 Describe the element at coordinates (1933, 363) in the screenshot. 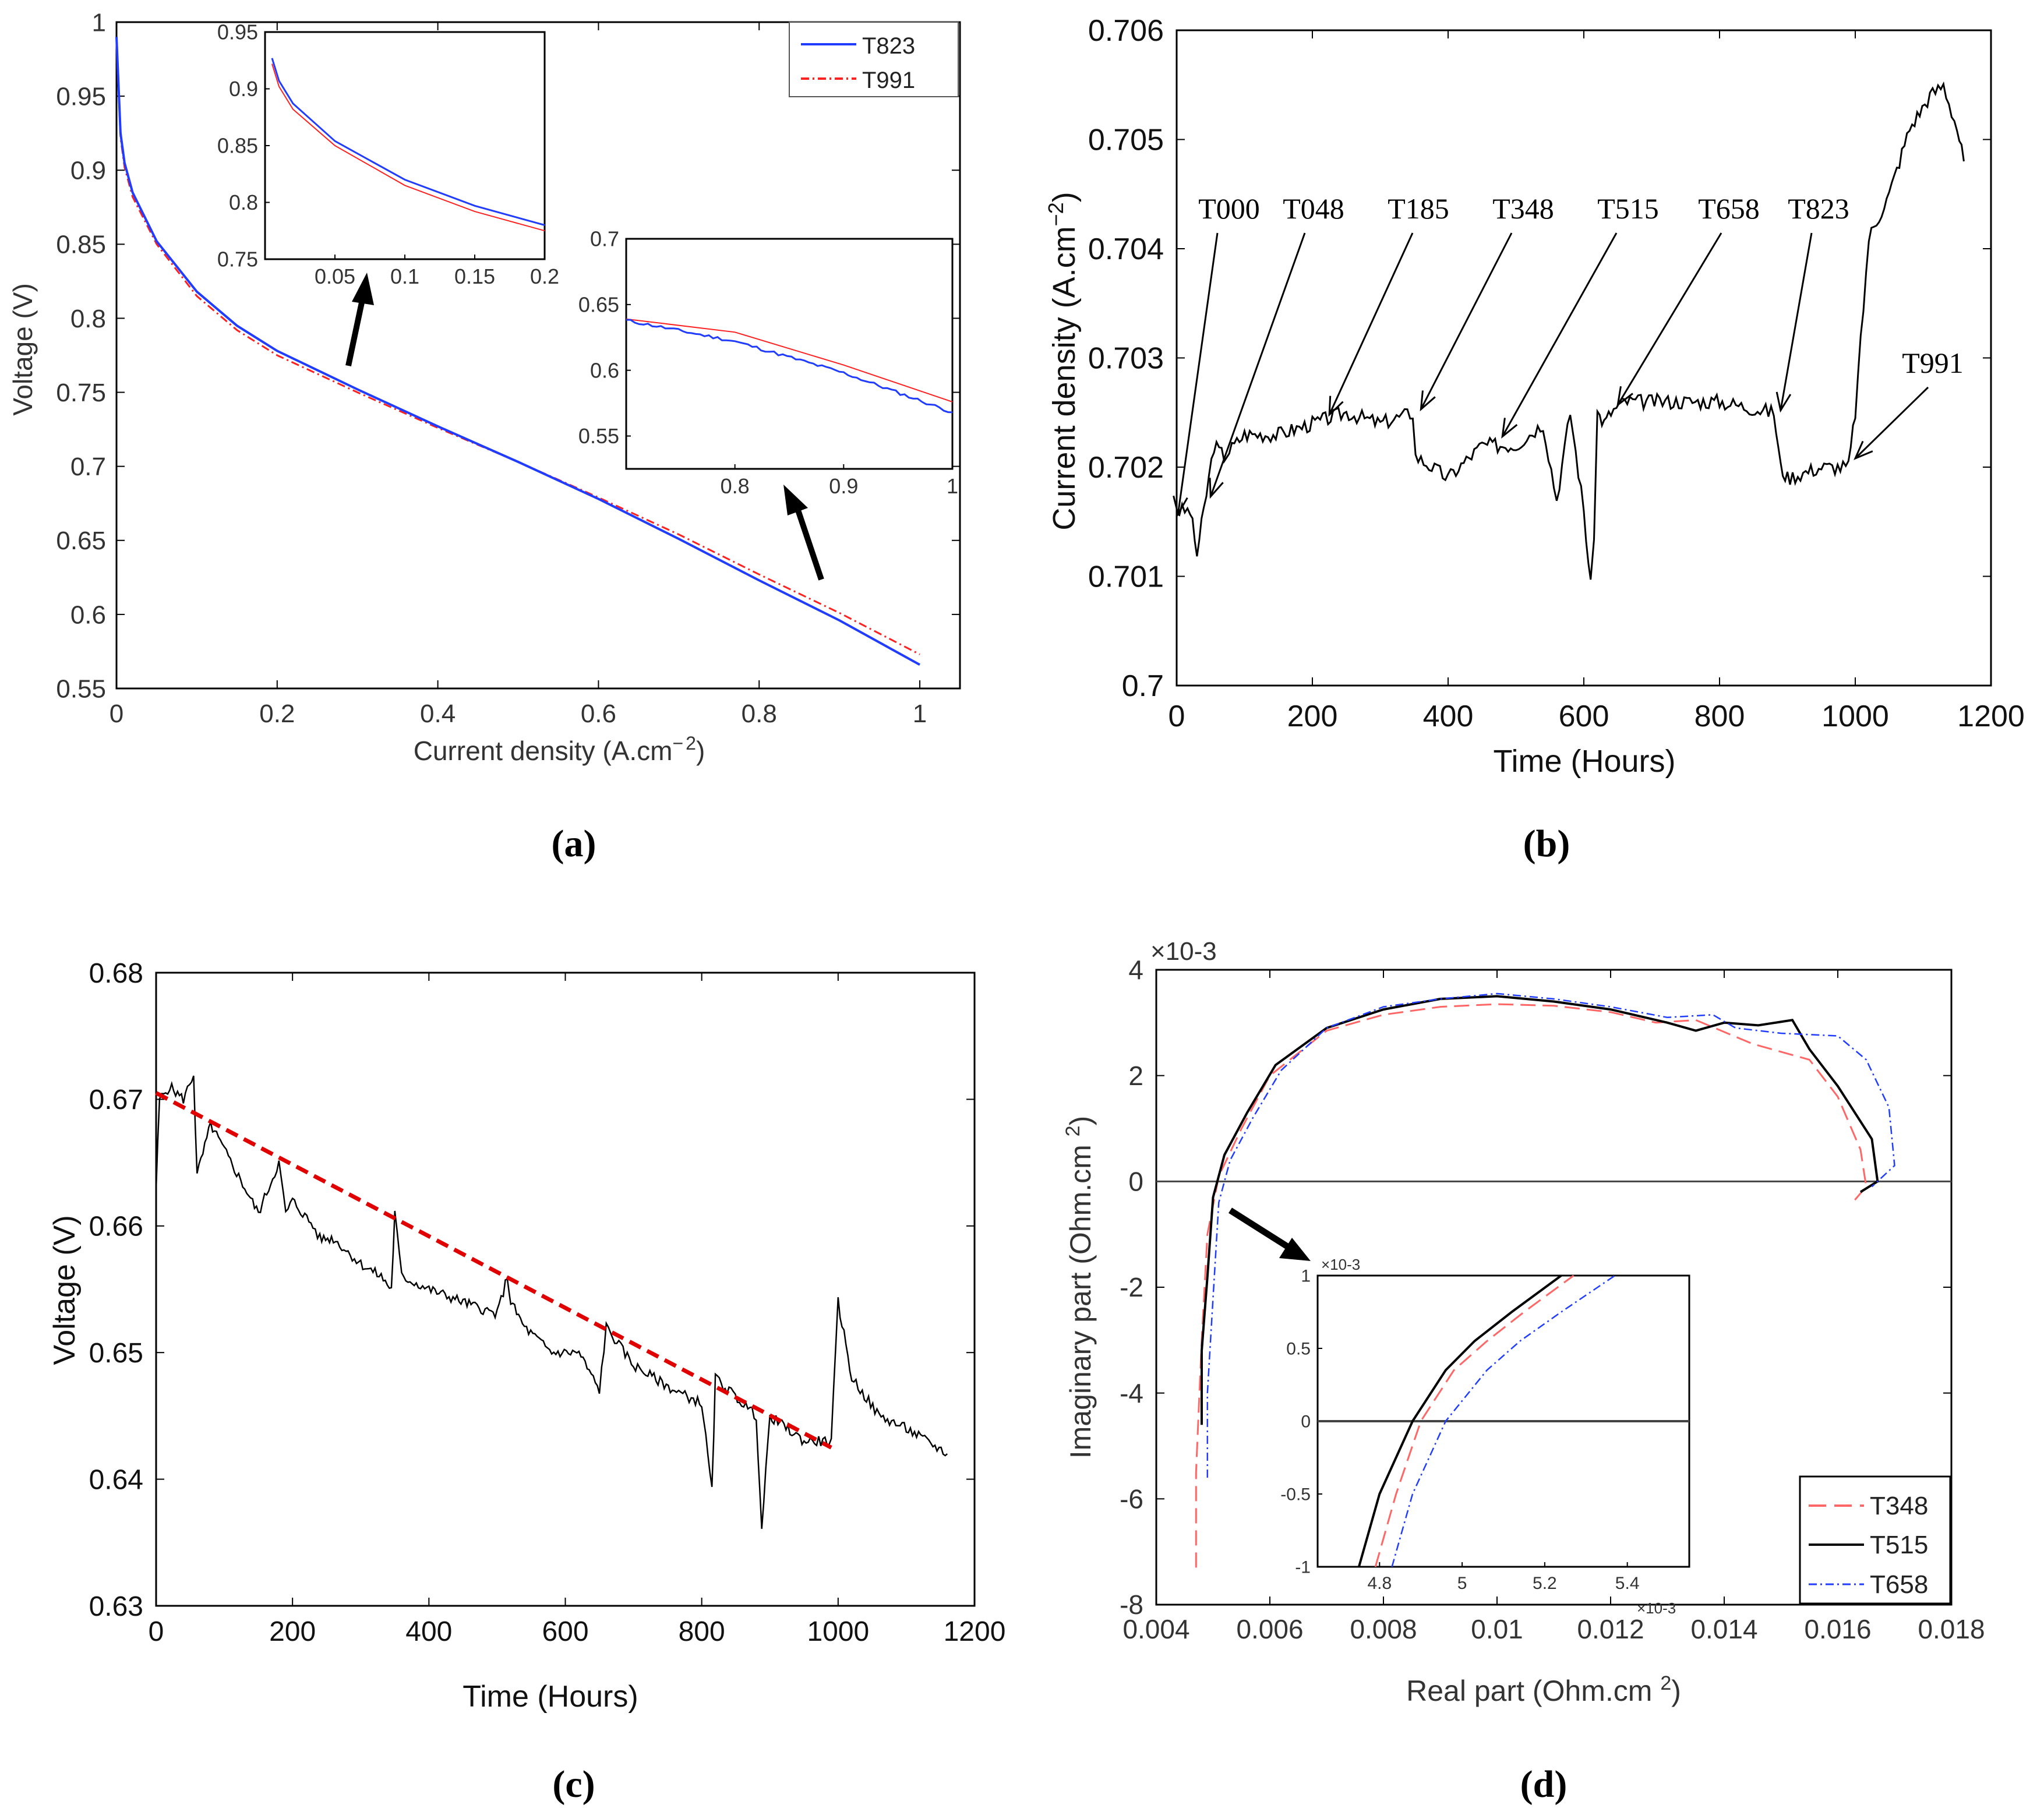

I see `panel-b-annotation-label-7: T991` at that location.